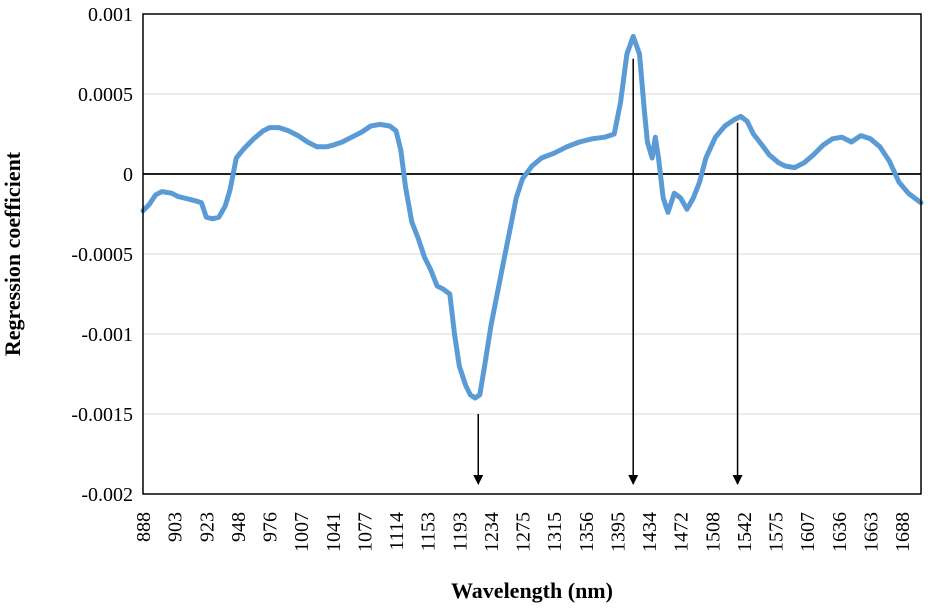 Image resolution: width=930 pixels, height=608 pixels. What do you see at coordinates (144, 527) in the screenshot?
I see `x-tick-label: 888` at bounding box center [144, 527].